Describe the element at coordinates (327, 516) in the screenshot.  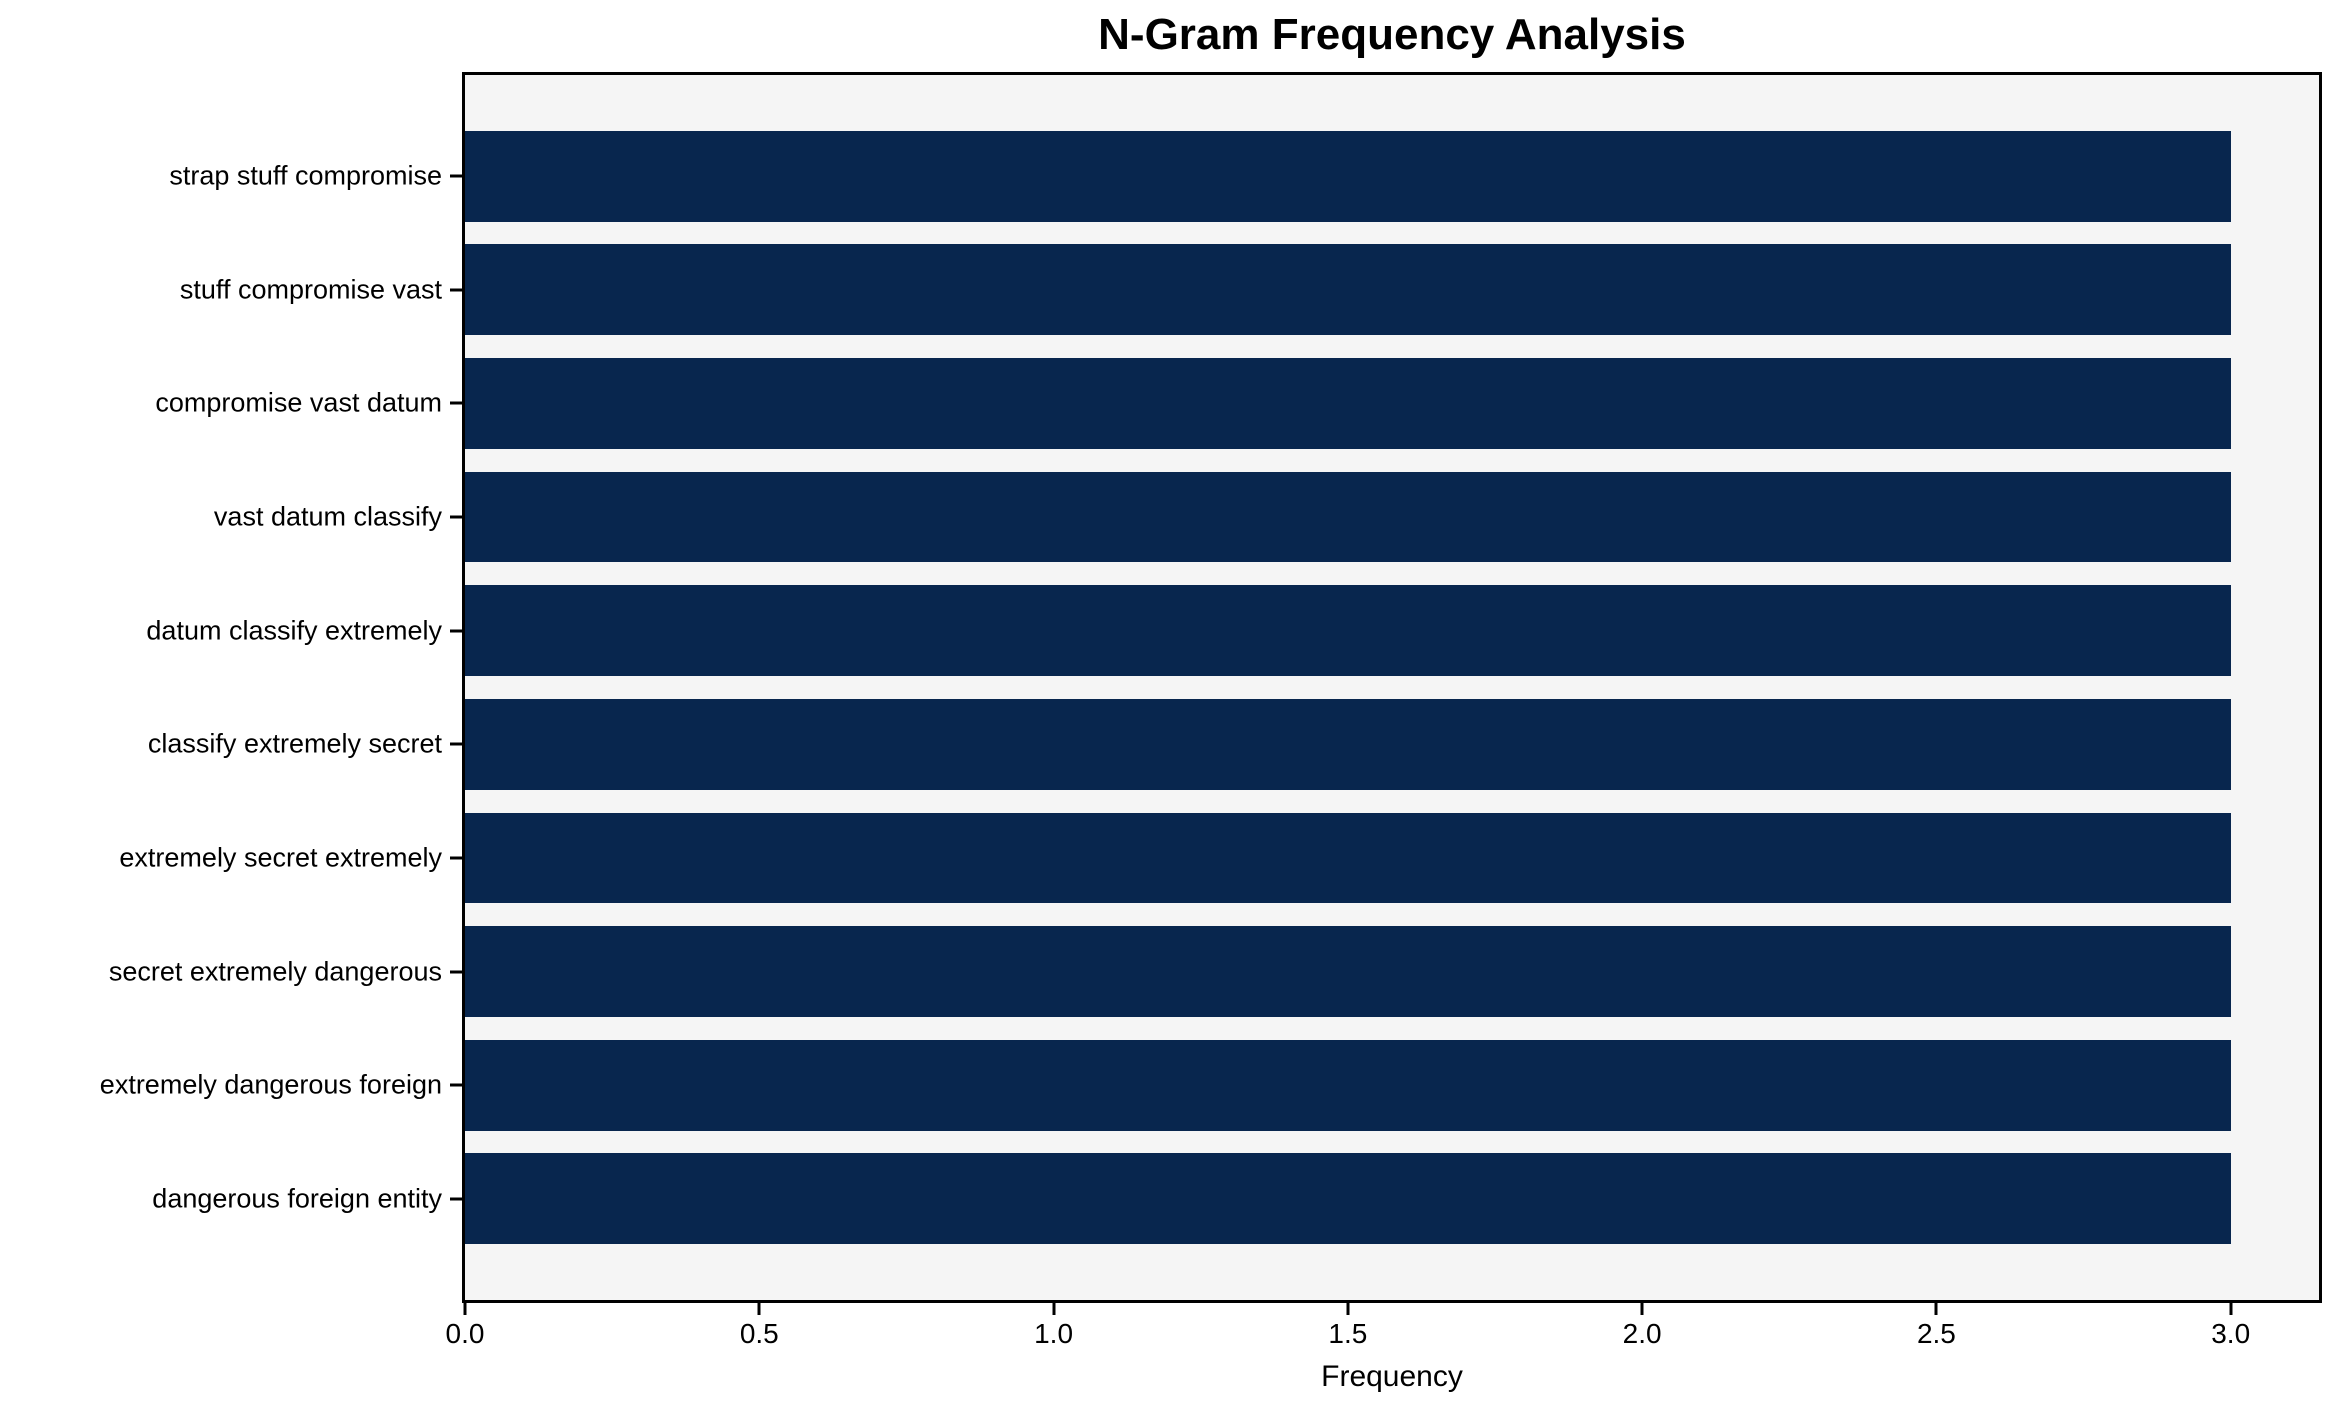
I see `y-tick-label: vast datum classify` at that location.